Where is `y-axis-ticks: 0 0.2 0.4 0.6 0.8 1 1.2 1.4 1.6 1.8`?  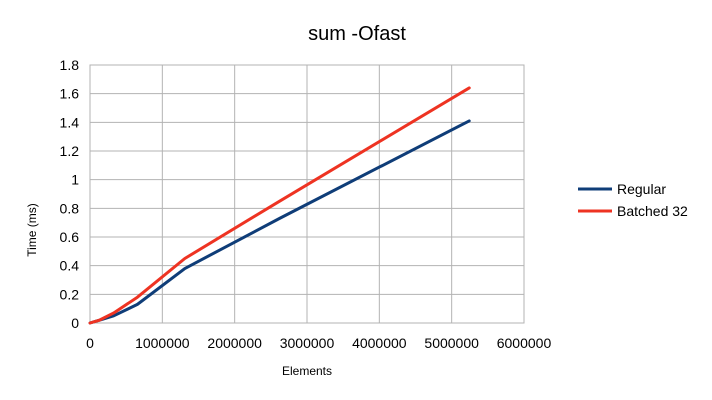
y-axis-ticks: 0 0.2 0.4 0.6 0.8 1 1.2 1.4 1.6 1.8 is located at coordinates (70, 194).